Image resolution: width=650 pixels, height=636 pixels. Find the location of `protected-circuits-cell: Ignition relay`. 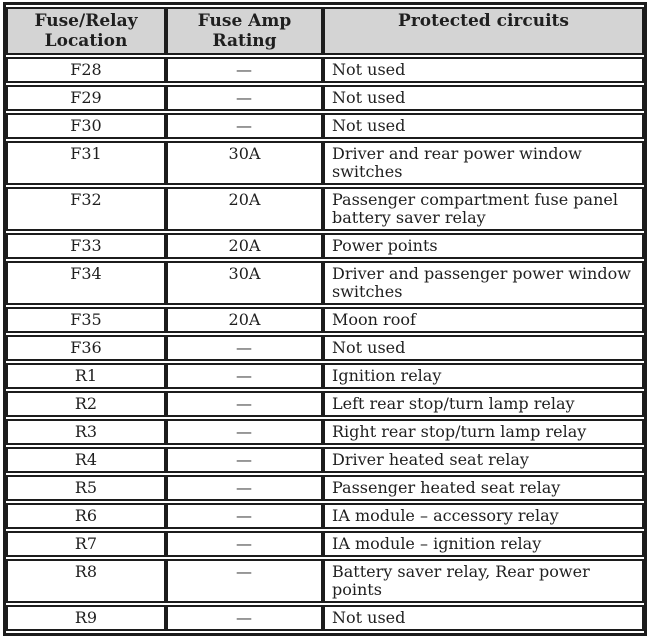

protected-circuits-cell: Ignition relay is located at coordinates (483, 376).